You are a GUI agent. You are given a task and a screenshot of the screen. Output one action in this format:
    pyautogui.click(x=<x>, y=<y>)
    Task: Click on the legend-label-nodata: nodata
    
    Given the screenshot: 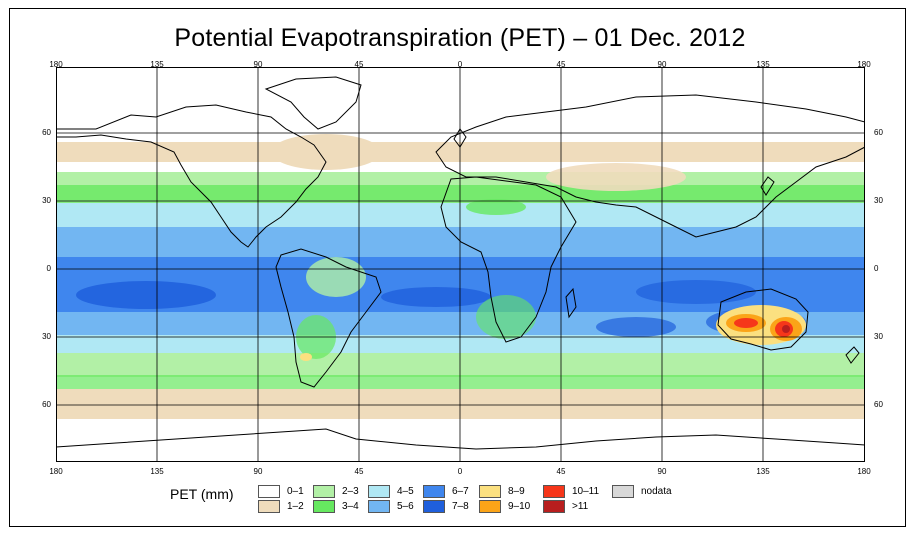 What is the action you would take?
    pyautogui.click(x=656, y=491)
    